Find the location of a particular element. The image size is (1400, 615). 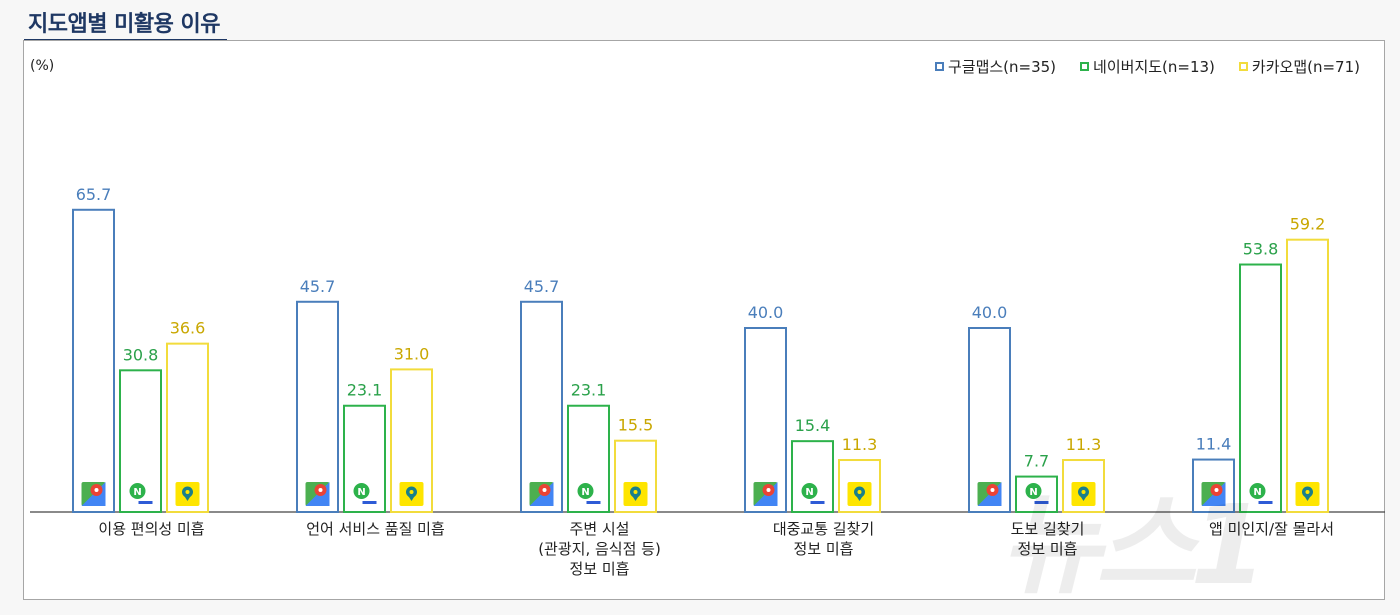

bar-value-label: 15.4 is located at coordinates (813, 425).